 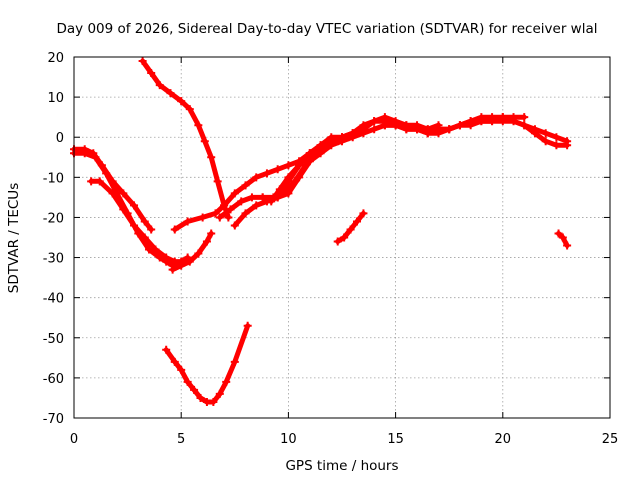 I want to click on y-tick-label: -50, so click(x=53, y=339).